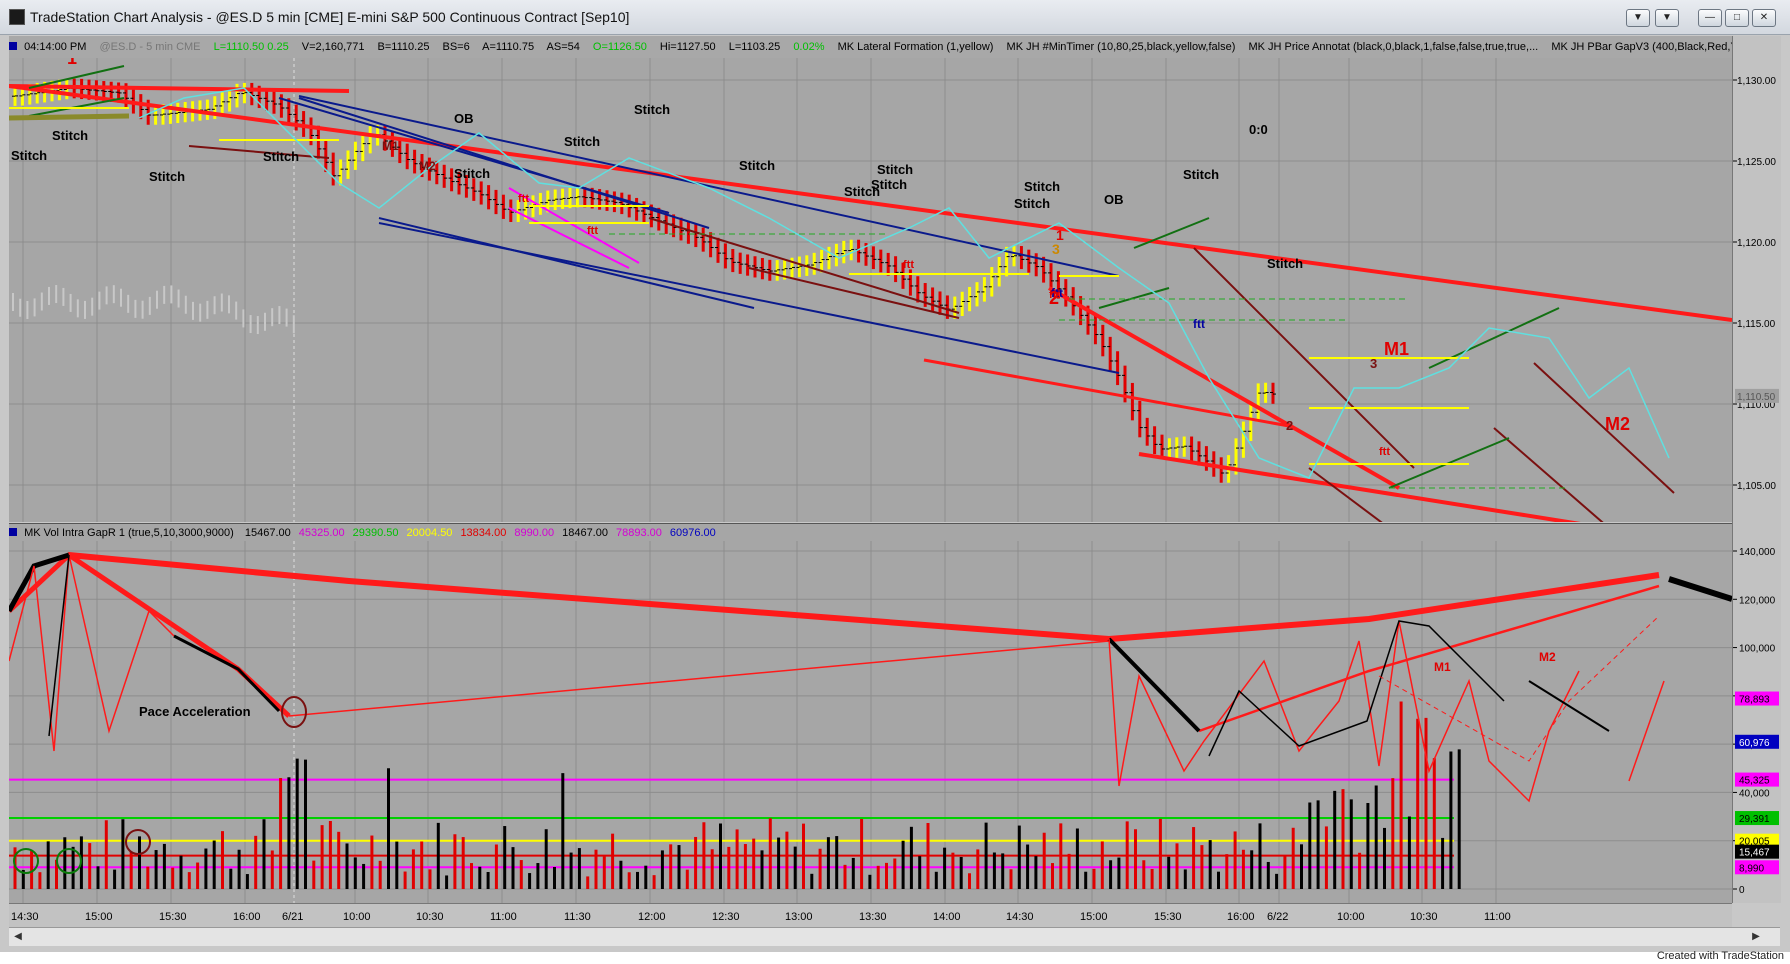 The image size is (1790, 964). What do you see at coordinates (18, 936) in the screenshot?
I see `scroll-left-icon: ◀` at bounding box center [18, 936].